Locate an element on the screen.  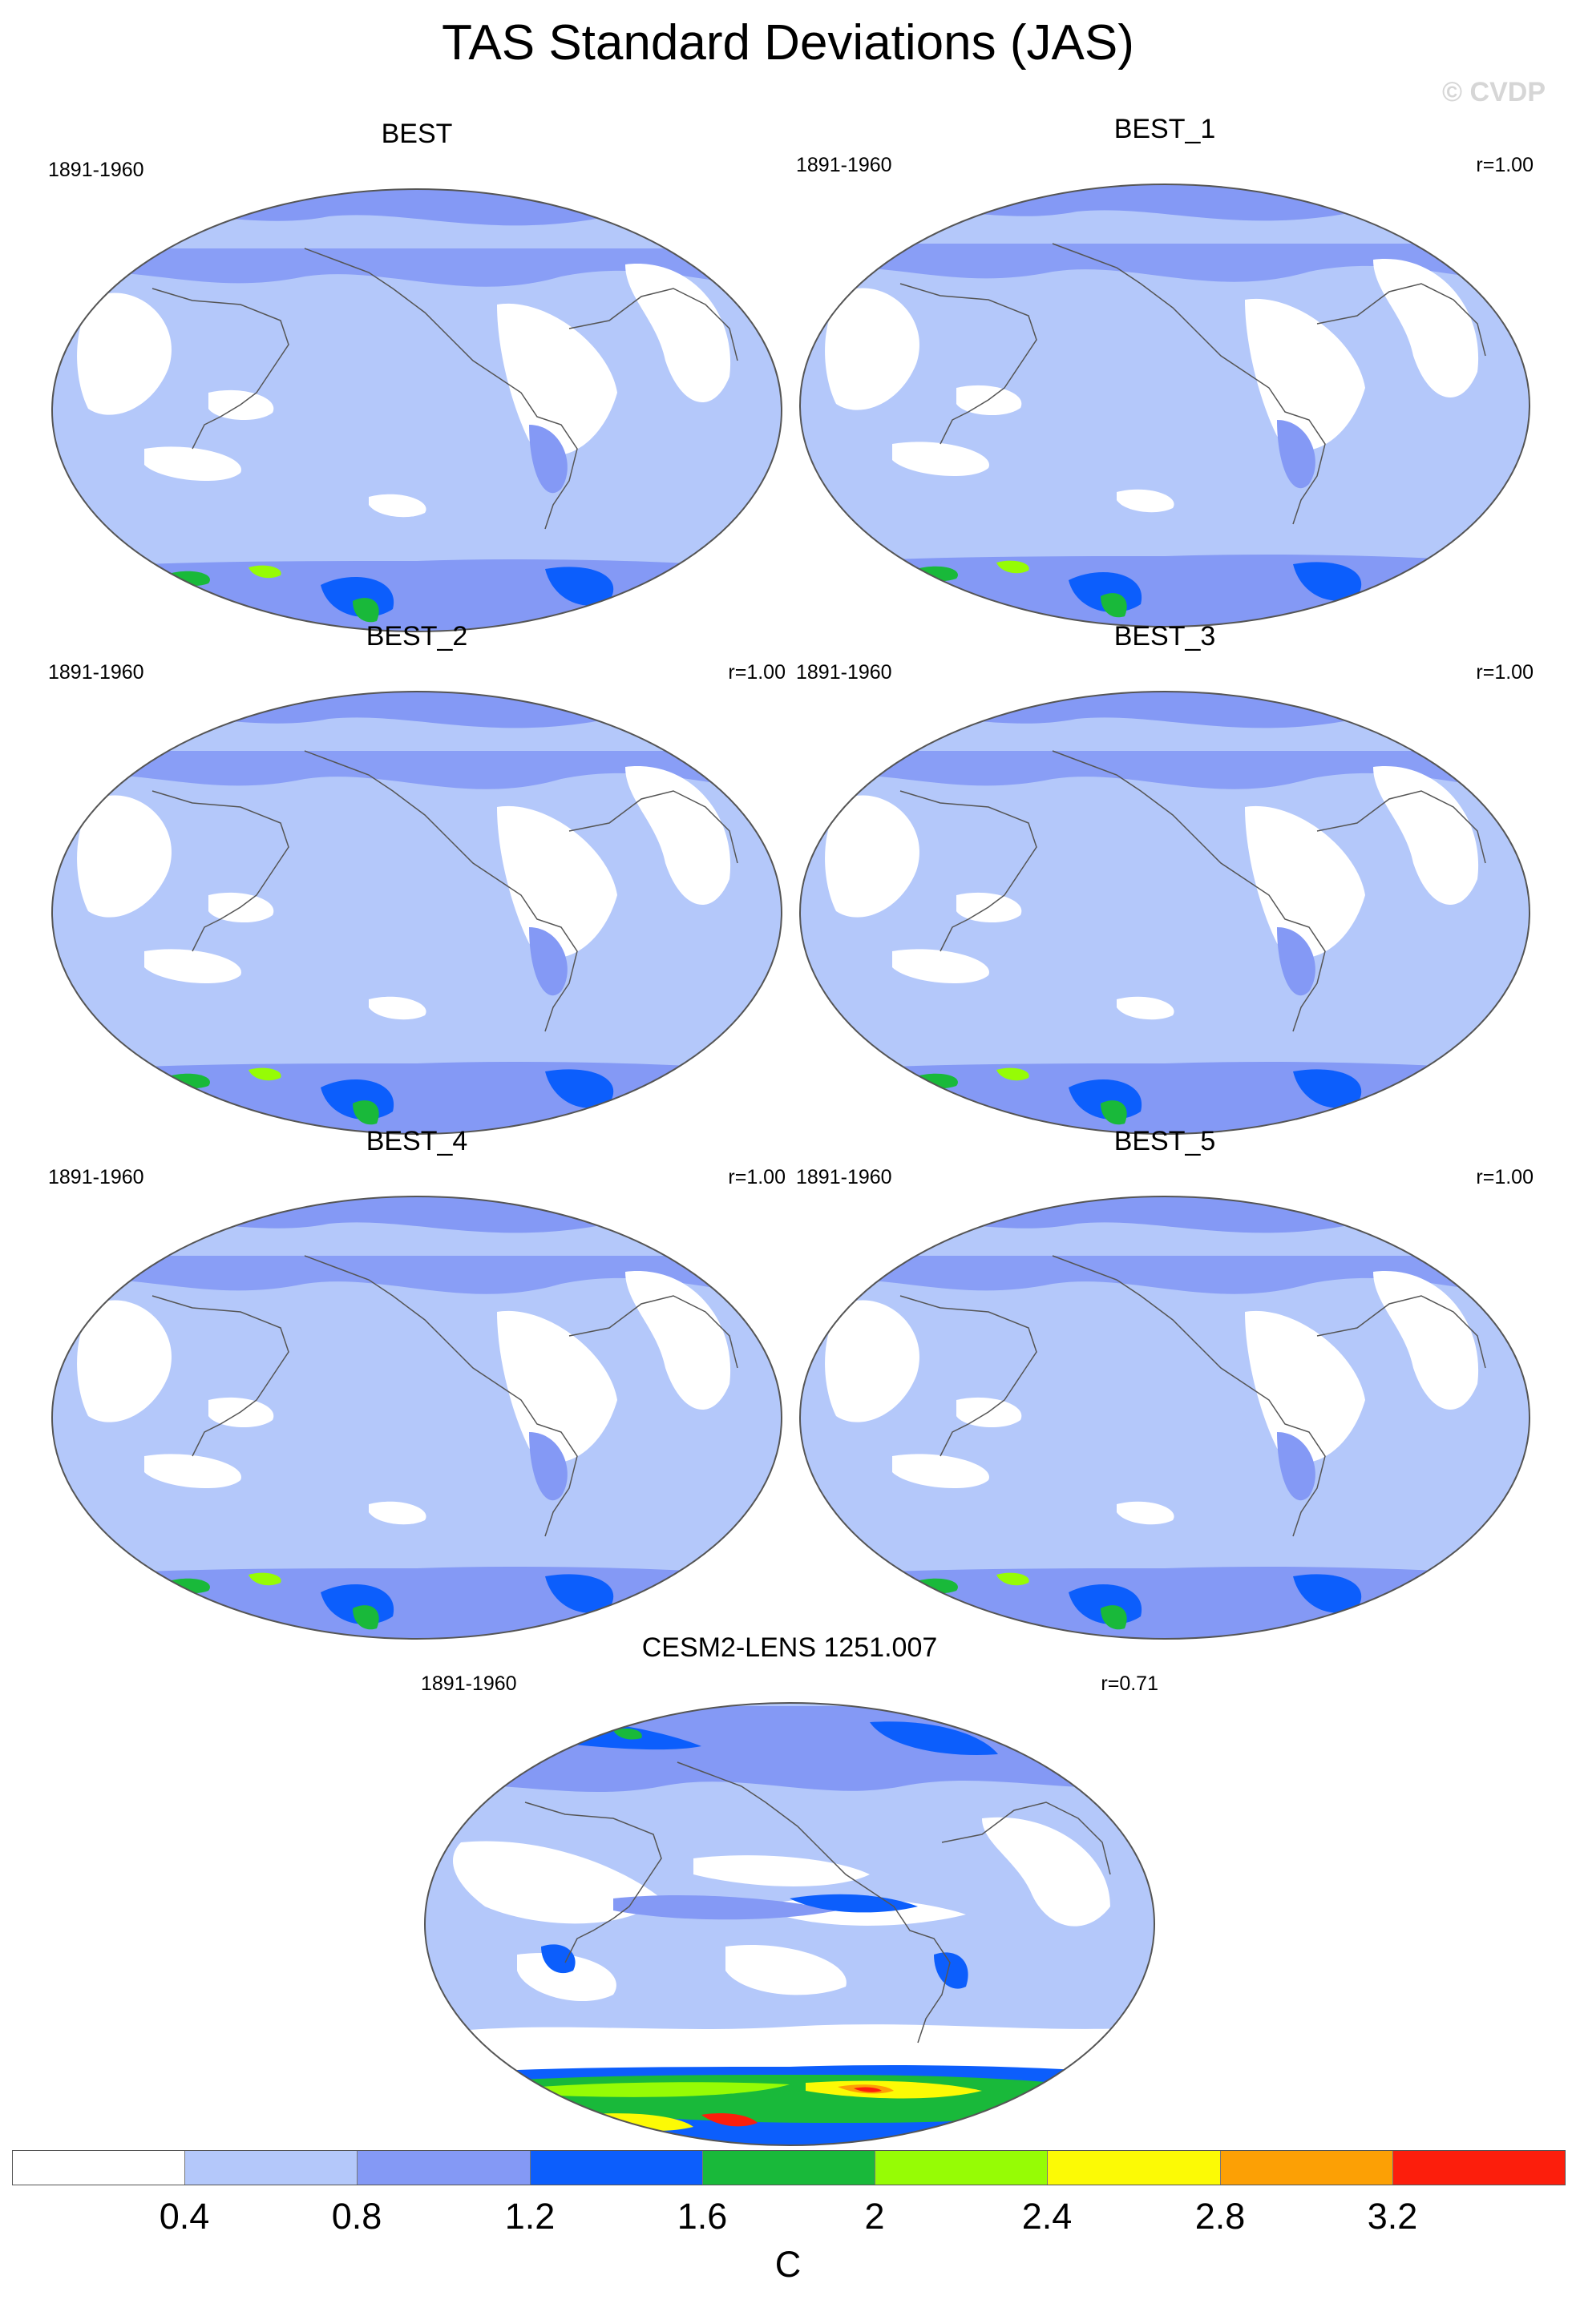
panel-title: CESM2-LENS 1251.007 is located at coordinates (789, 1648).